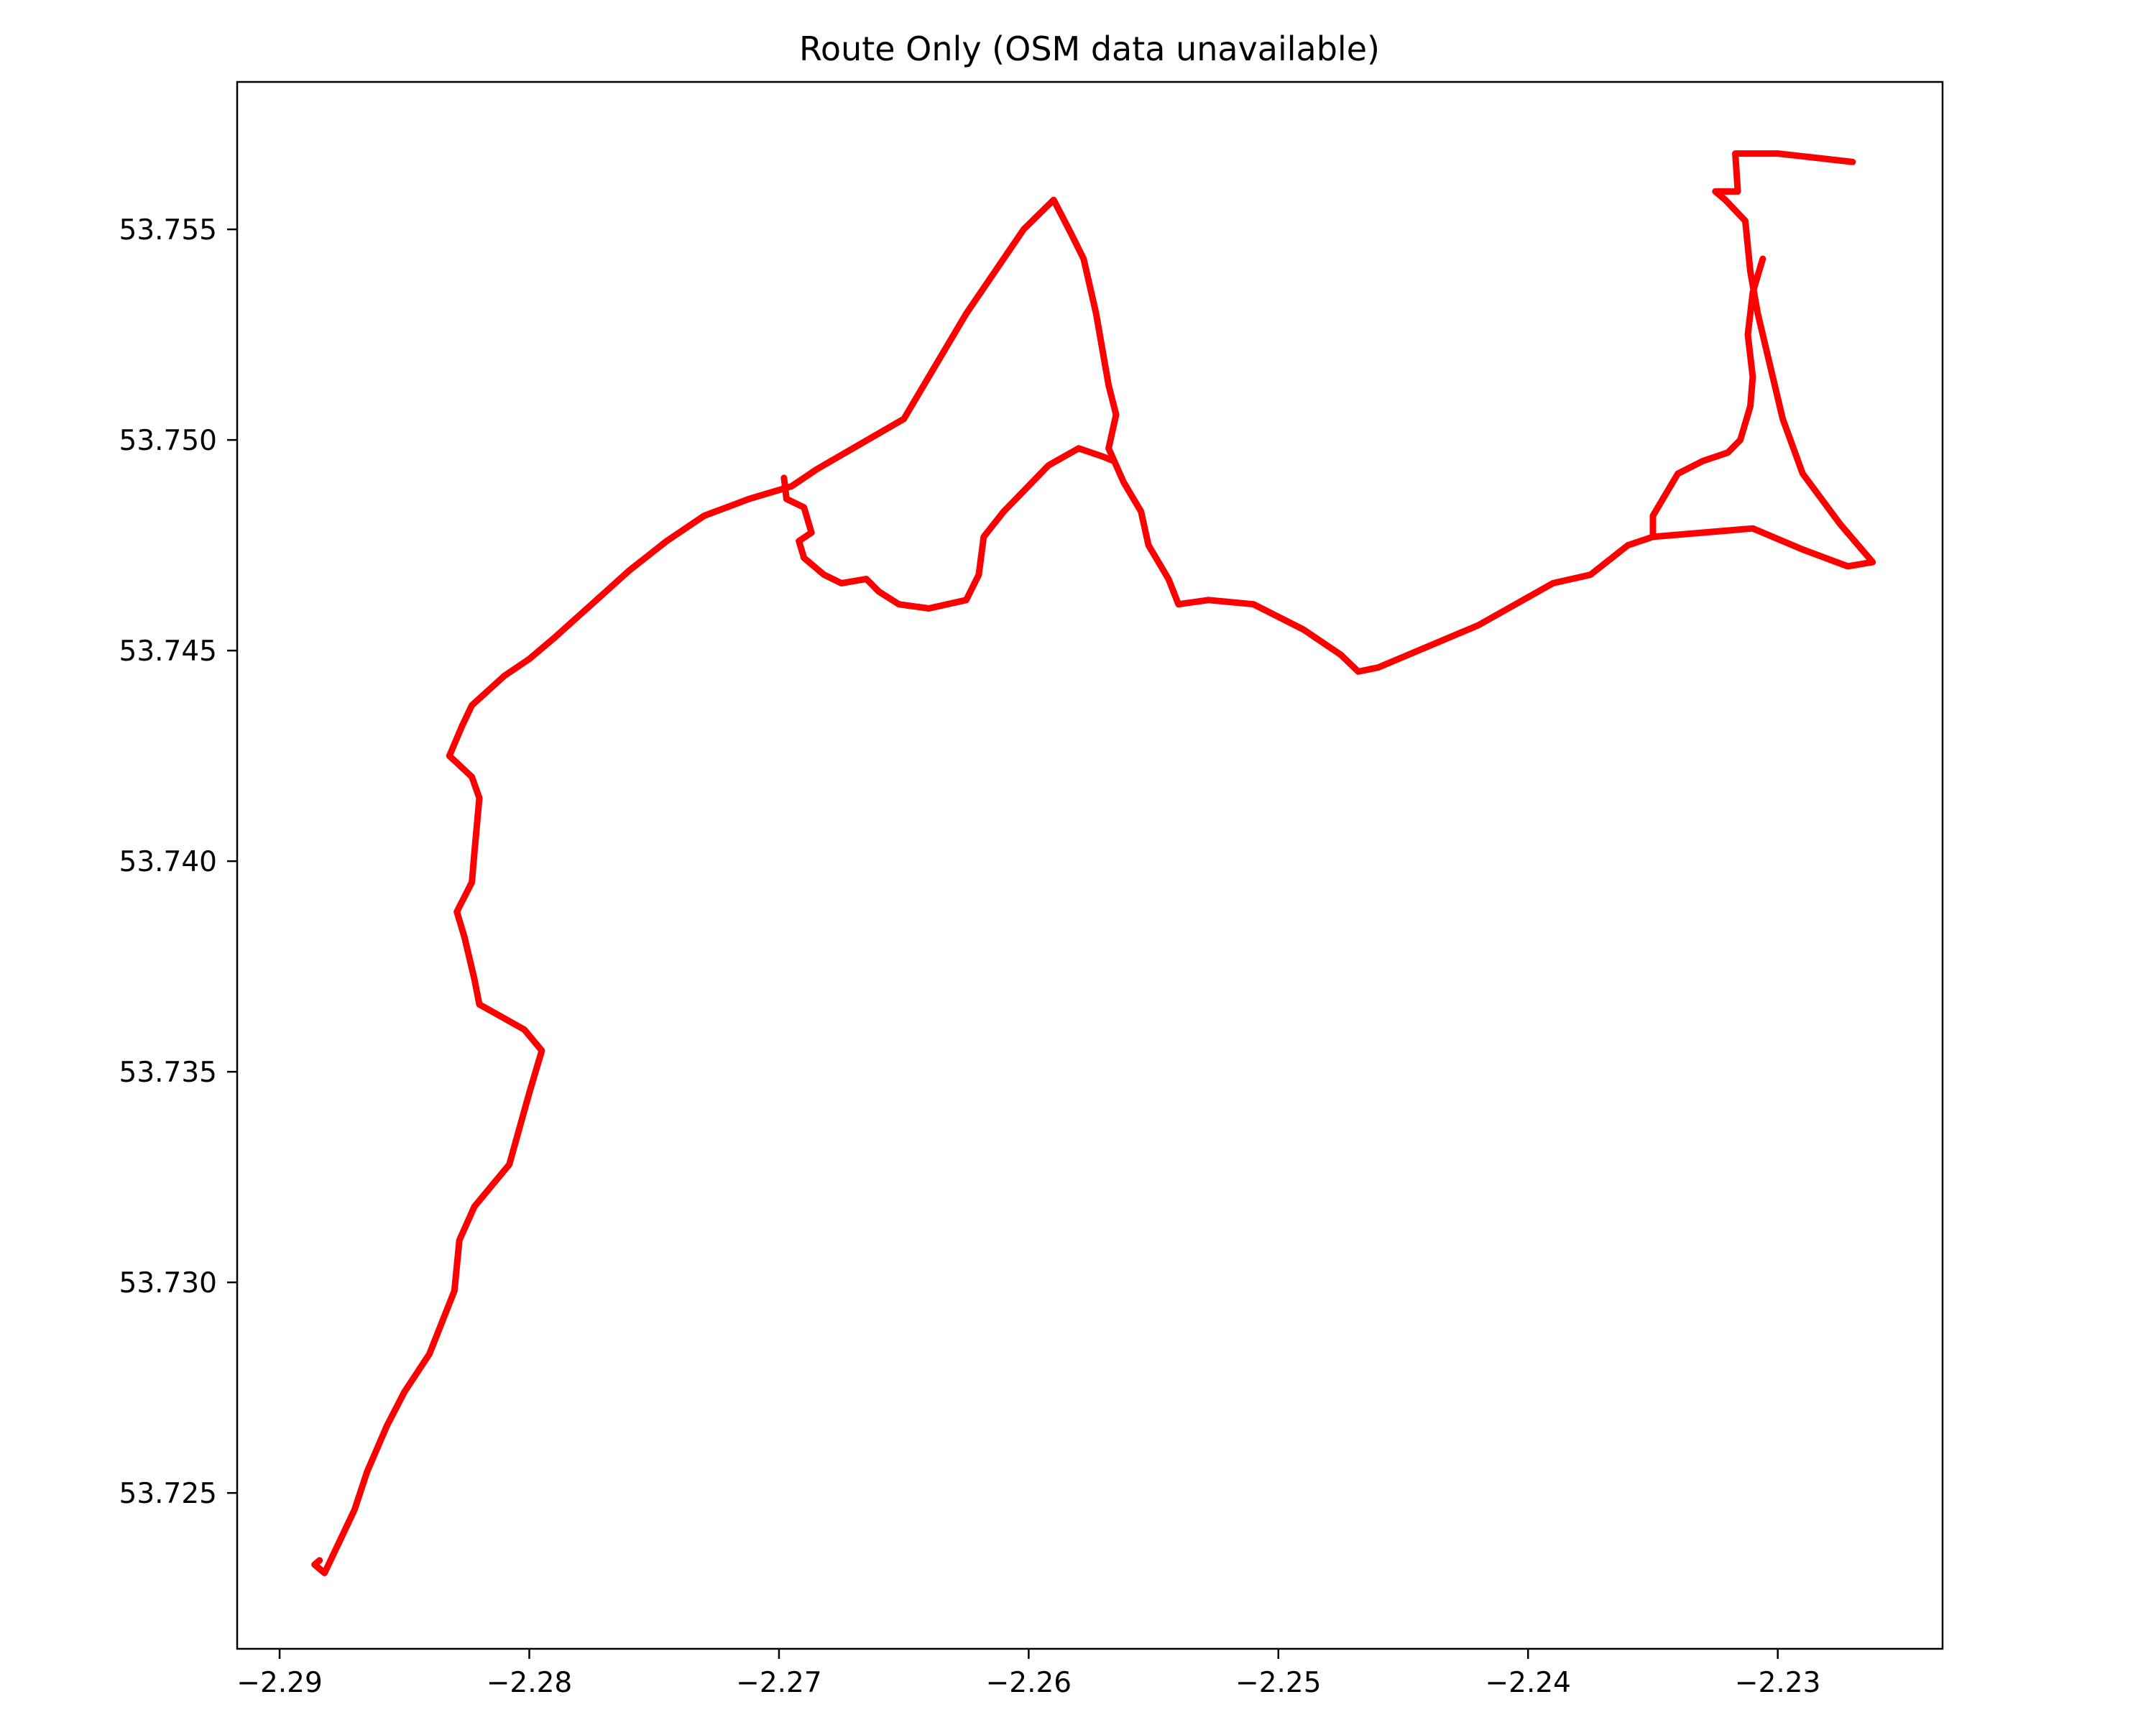  Describe the element at coordinates (1778, 1683) in the screenshot. I see `x-tick-label: −2.23` at that location.